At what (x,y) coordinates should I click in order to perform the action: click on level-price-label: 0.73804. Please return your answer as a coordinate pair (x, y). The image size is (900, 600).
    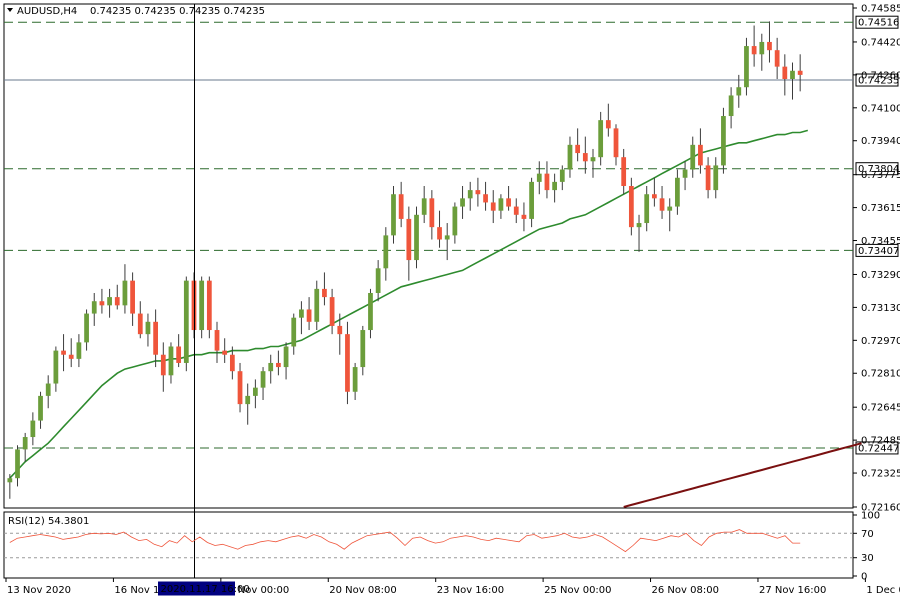
    Looking at the image, I should click on (878, 169).